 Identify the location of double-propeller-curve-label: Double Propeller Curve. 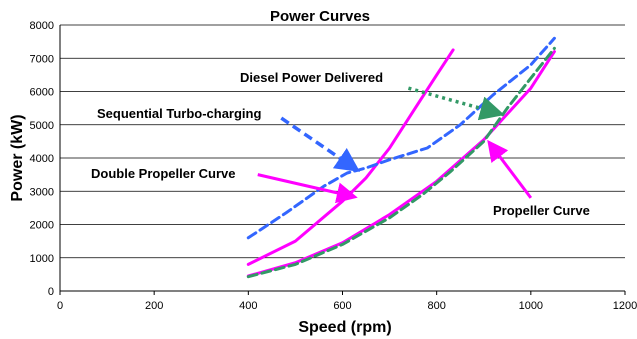
(163, 173).